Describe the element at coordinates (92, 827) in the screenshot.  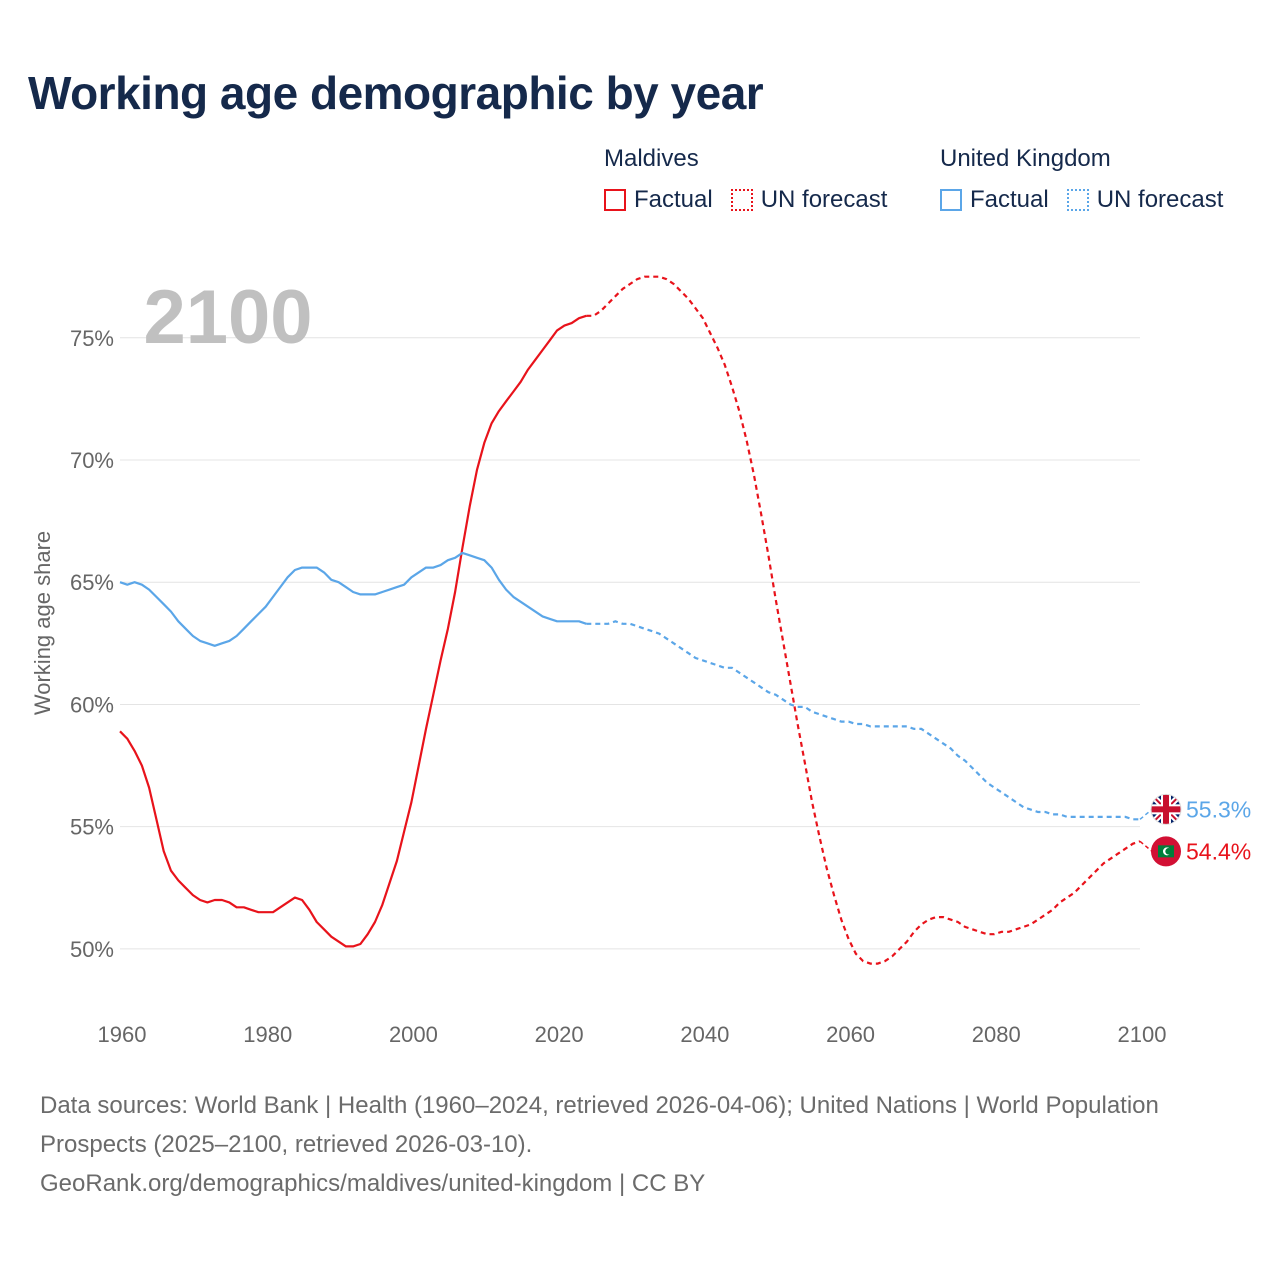
I see `y-tick-label: 55%` at that location.